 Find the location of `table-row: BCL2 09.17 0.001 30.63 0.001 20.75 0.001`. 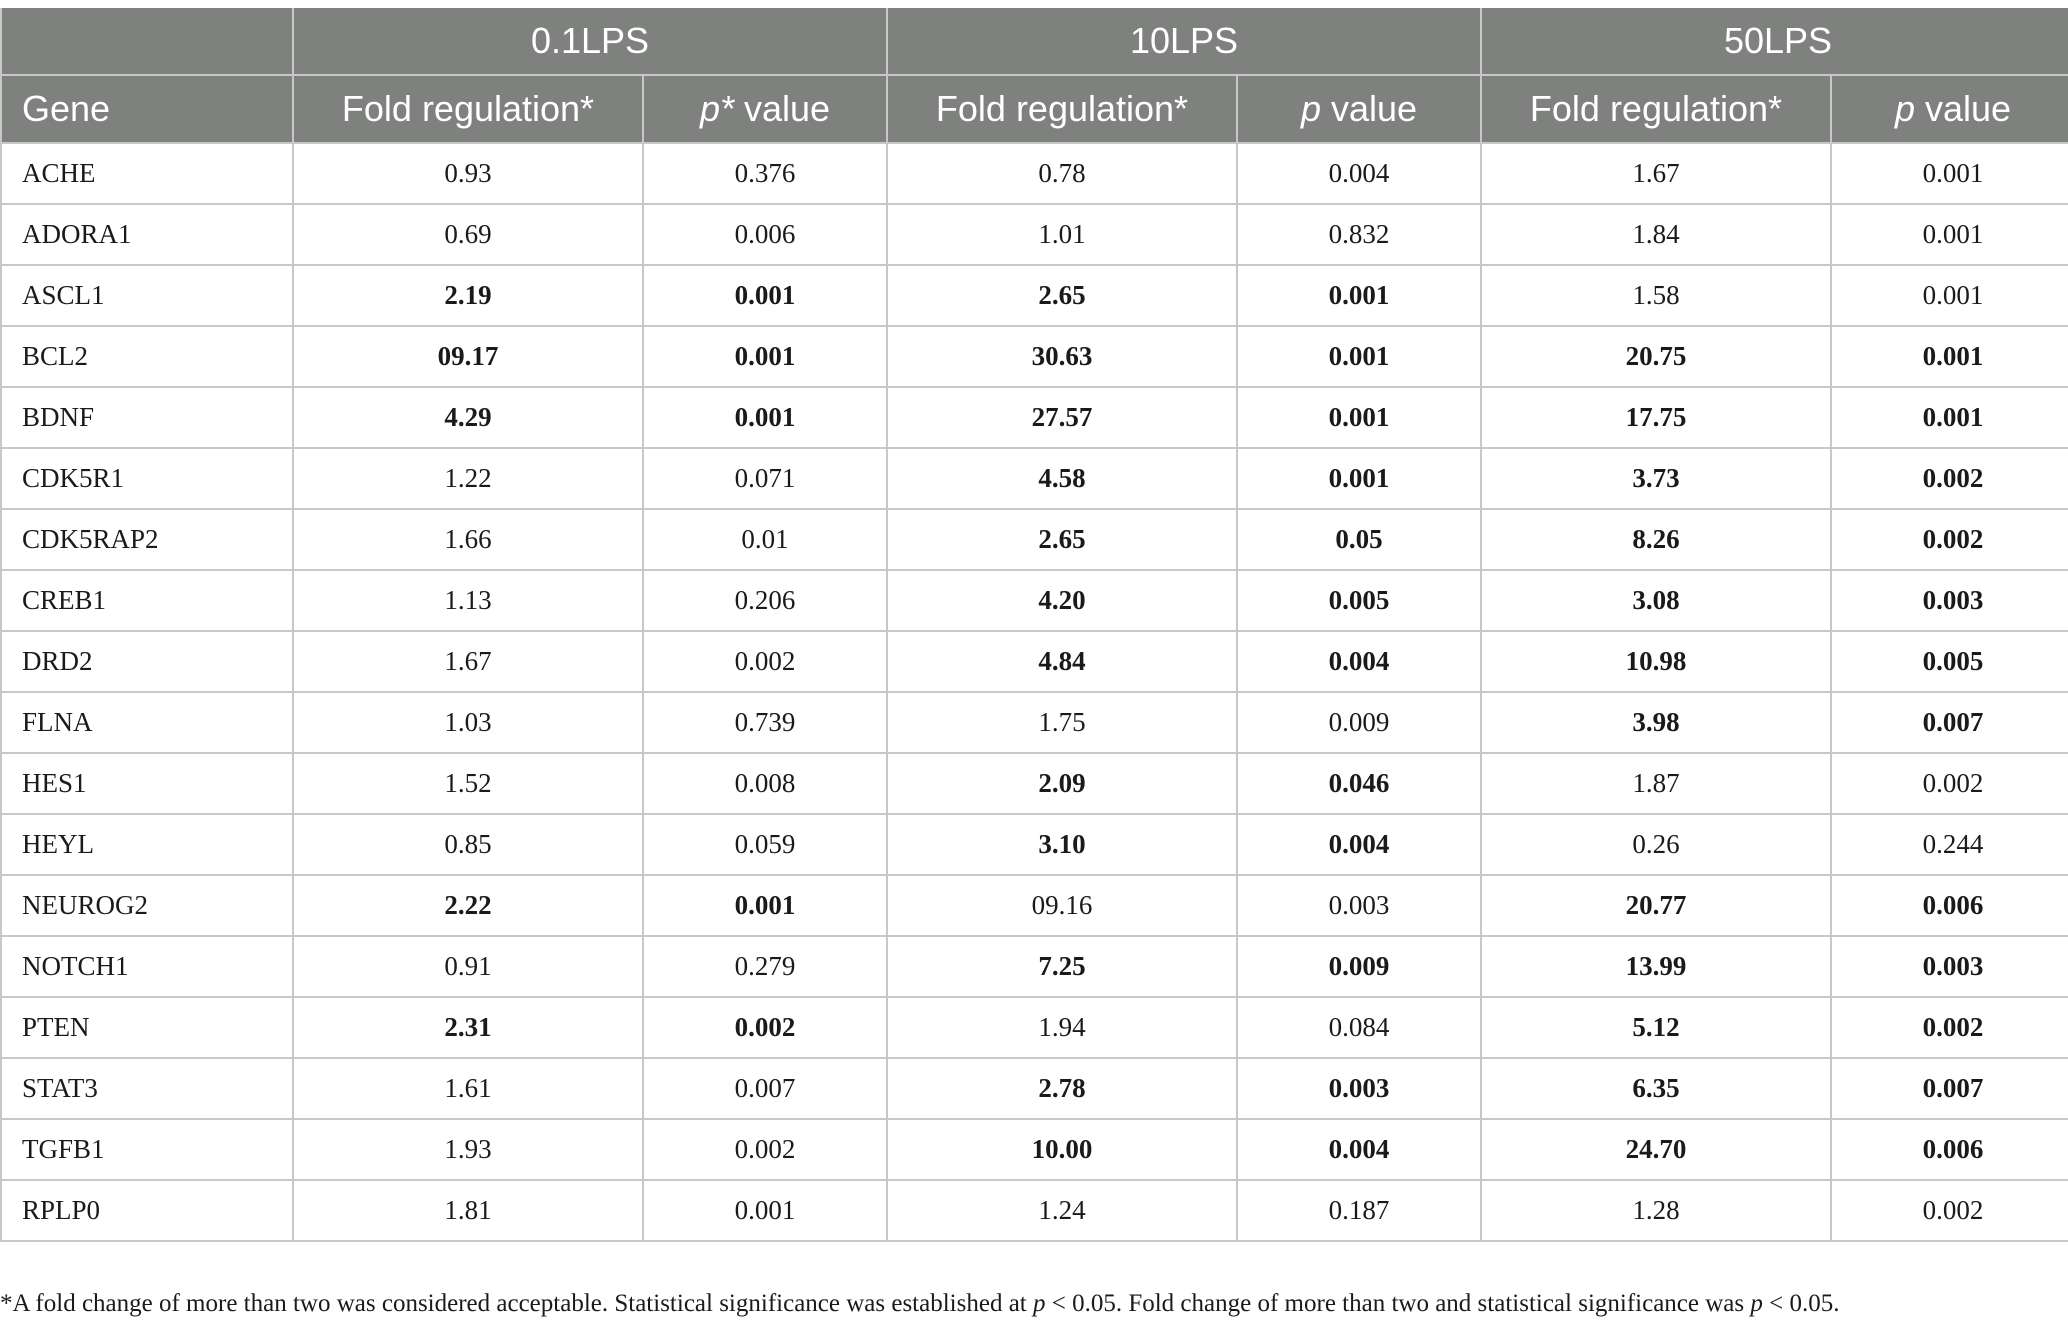

table-row: BCL2 09.17 0.001 30.63 0.001 20.75 0.001 is located at coordinates (1034, 356).